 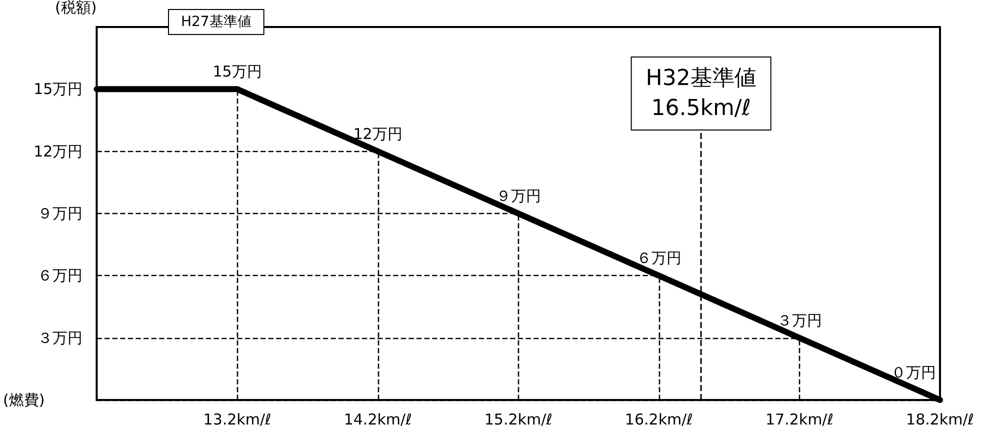 What do you see at coordinates (799, 419) in the screenshot?
I see `x-tick-label: 17.2km/ℓ` at bounding box center [799, 419].